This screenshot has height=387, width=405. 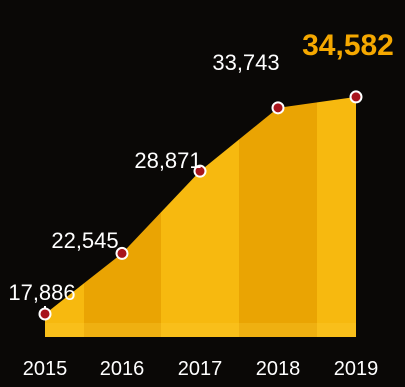 I want to click on marker-2015, so click(x=45, y=314).